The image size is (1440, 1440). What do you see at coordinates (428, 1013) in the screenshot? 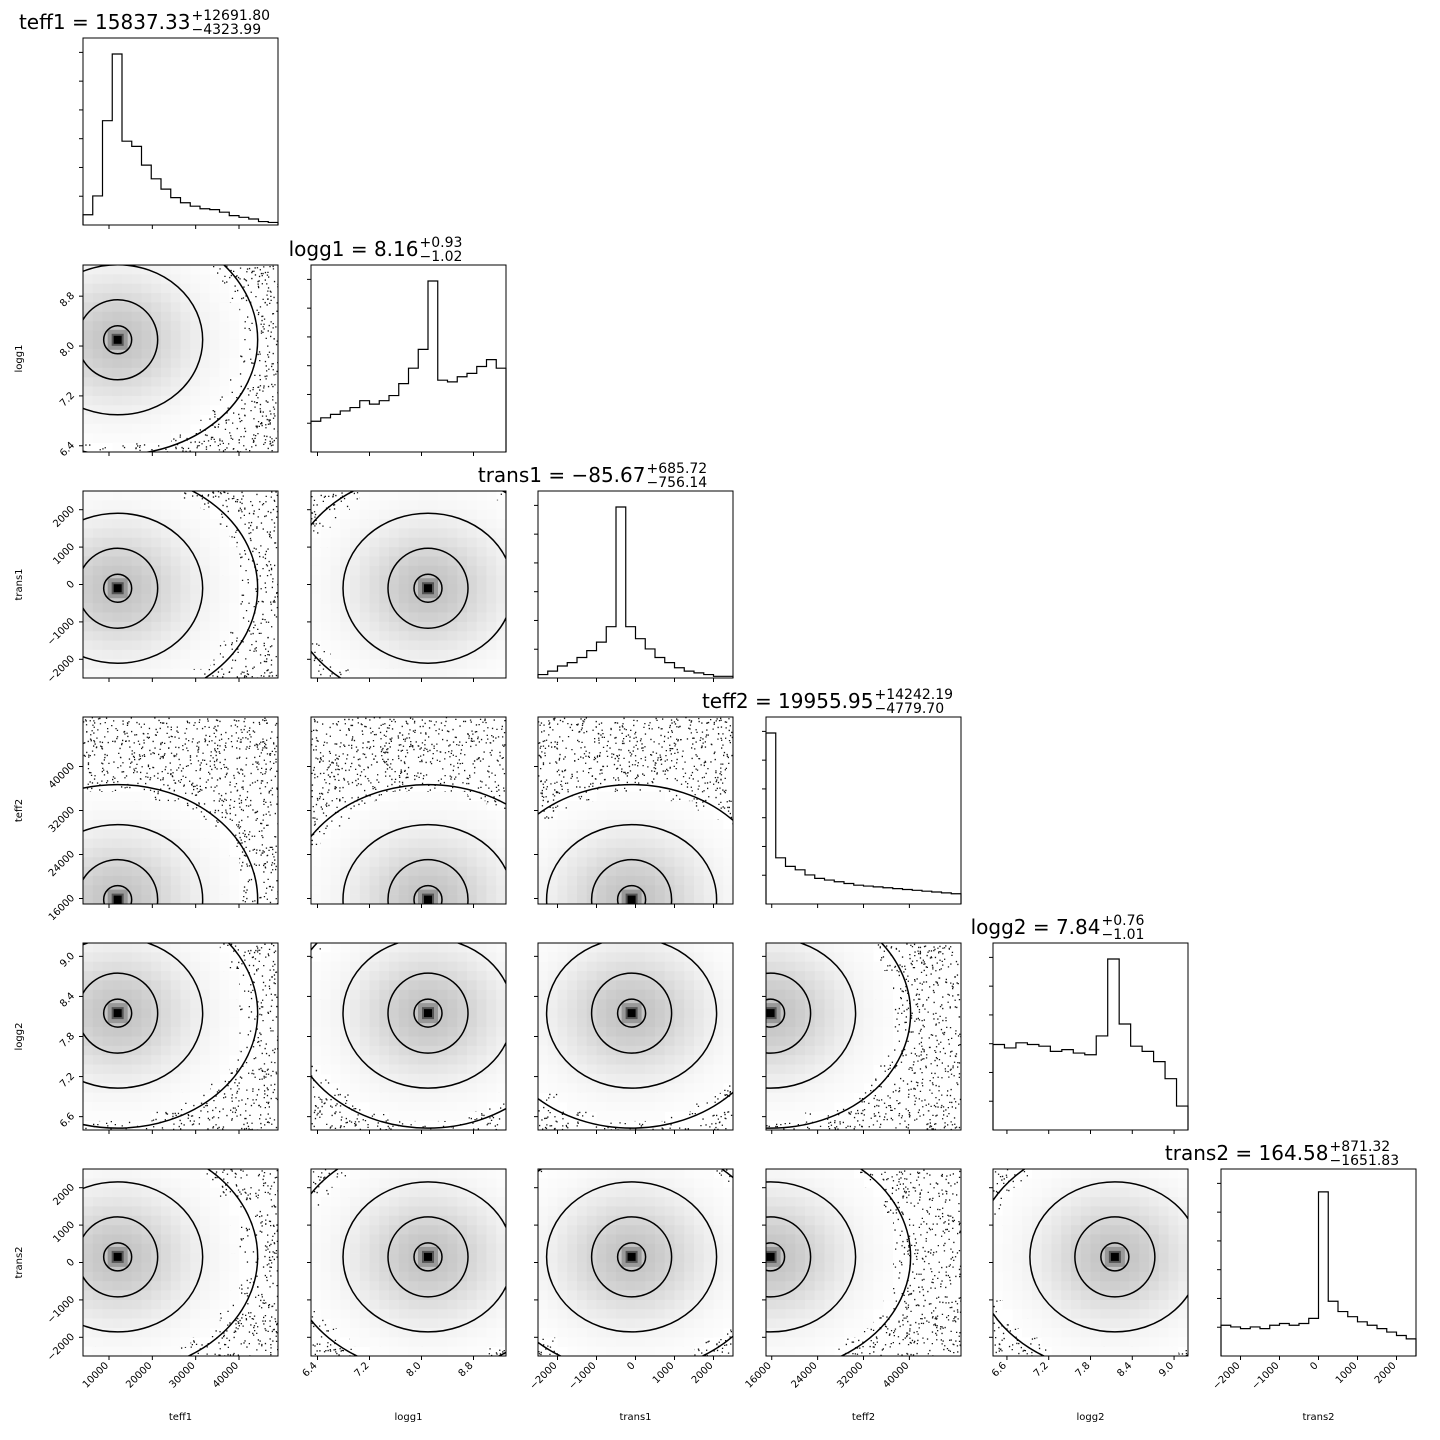
I see `density-peak` at bounding box center [428, 1013].